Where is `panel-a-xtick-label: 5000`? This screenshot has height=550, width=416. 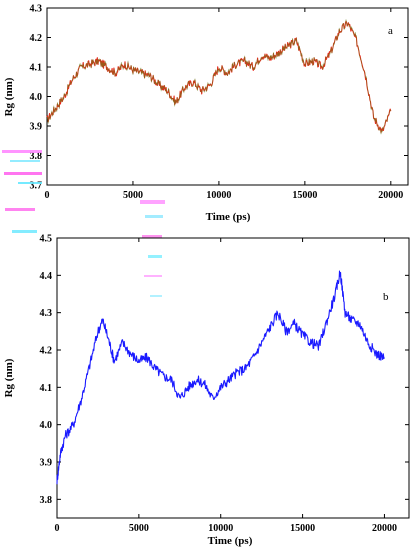 panel-a-xtick-label: 5000 is located at coordinates (133, 195).